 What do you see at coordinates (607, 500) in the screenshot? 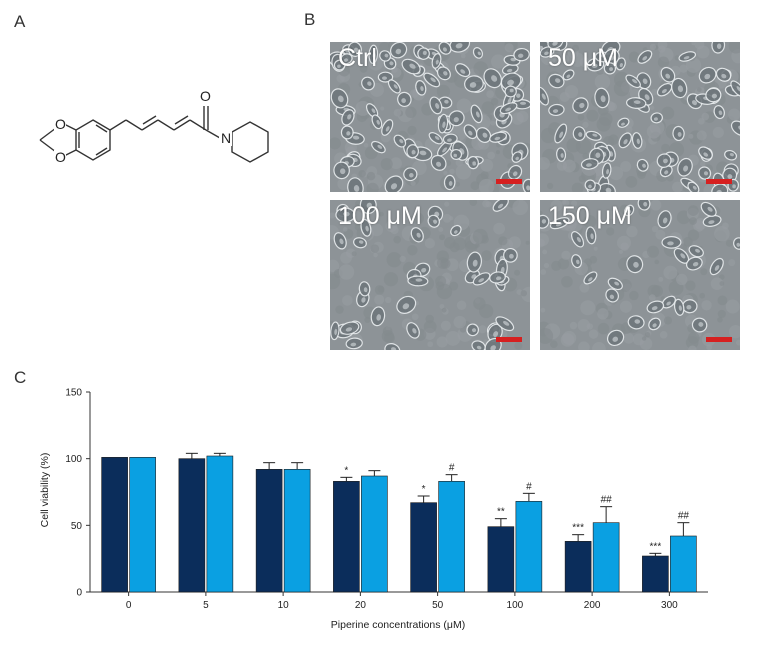
I see `significance-label-series2-200: ##` at bounding box center [607, 500].